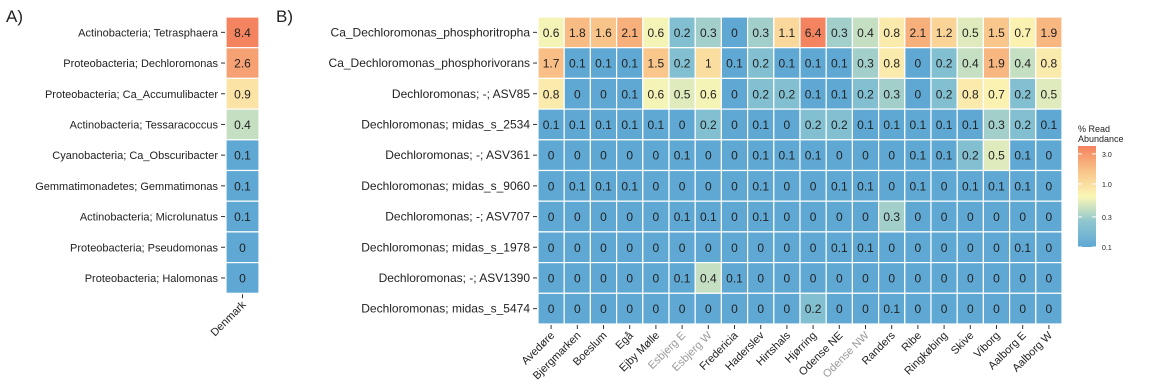 The height and width of the screenshot is (389, 1164). What do you see at coordinates (603, 33) in the screenshot?
I see `cell-value-label: 1.6` at bounding box center [603, 33].